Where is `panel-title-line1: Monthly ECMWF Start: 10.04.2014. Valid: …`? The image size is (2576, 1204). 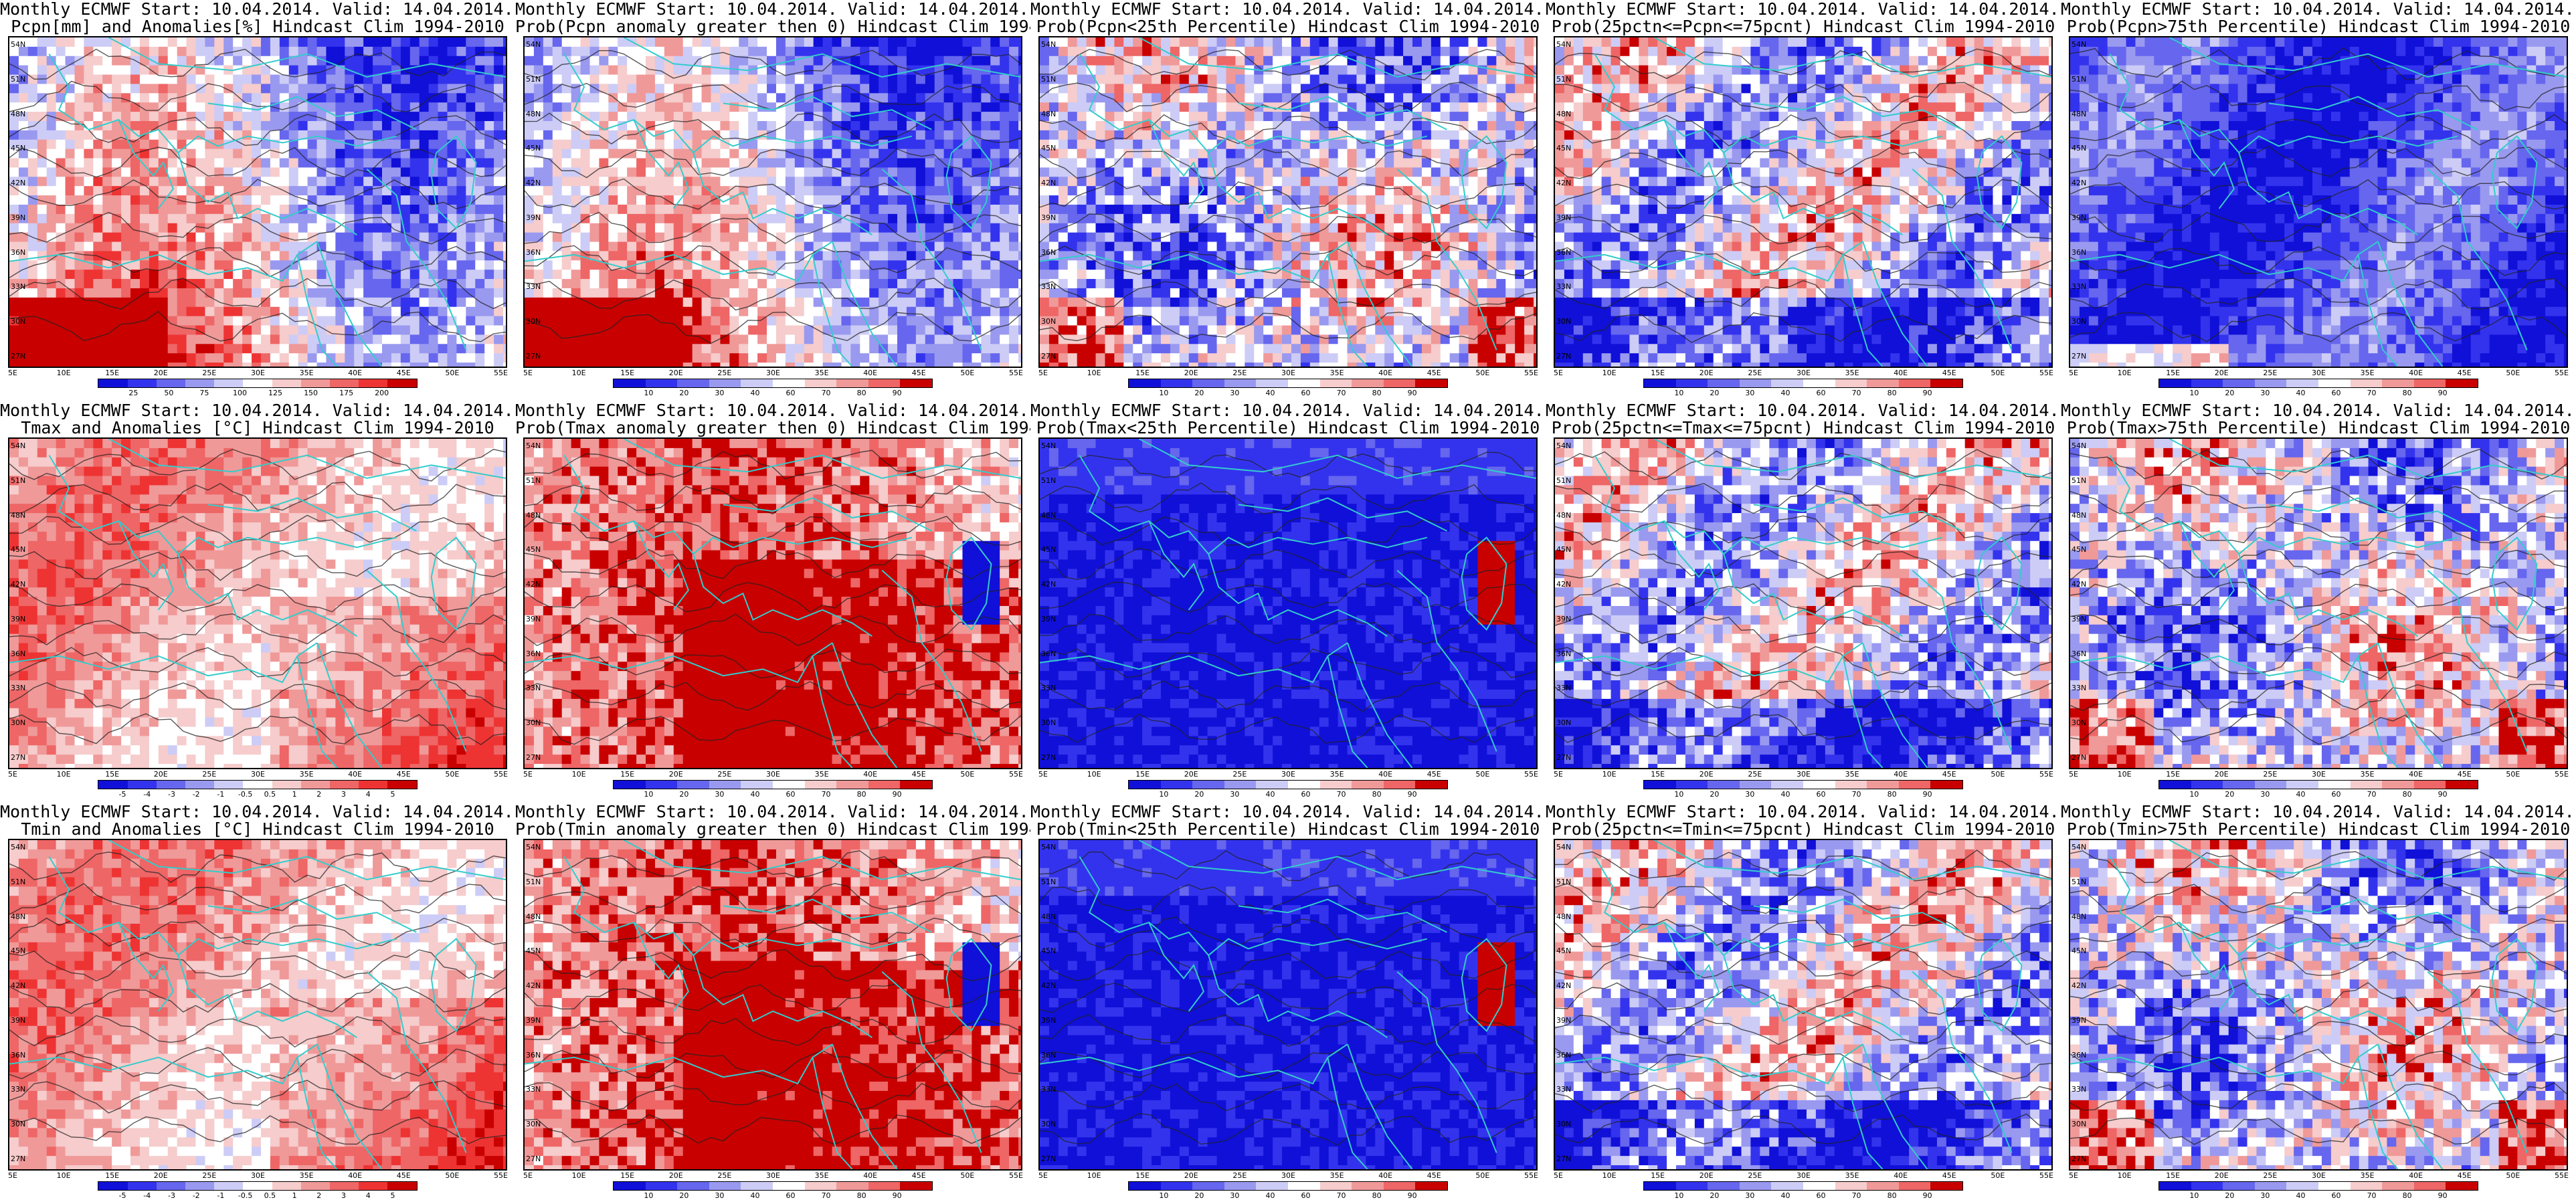
panel-title-line1: Monthly ECMWF Start: 10.04.2014. Valid: … is located at coordinates (773, 9).